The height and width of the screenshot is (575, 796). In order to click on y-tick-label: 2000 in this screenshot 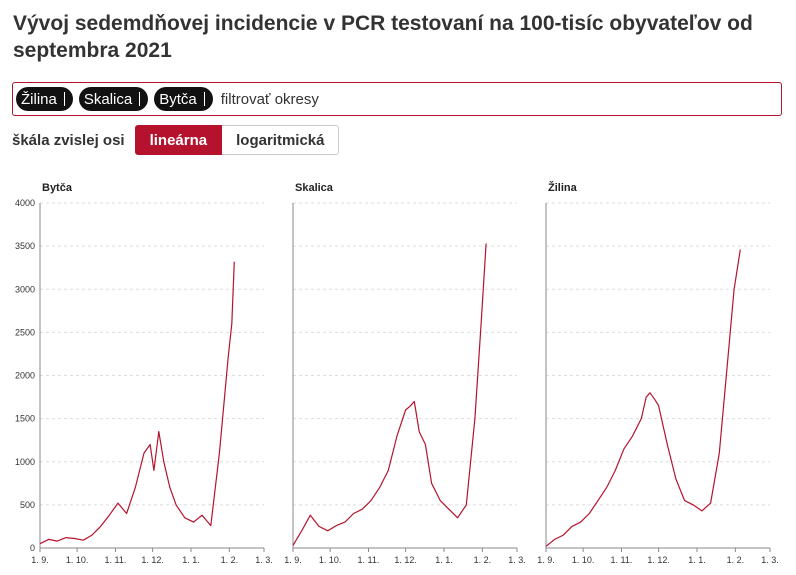, I will do `click(25, 376)`.